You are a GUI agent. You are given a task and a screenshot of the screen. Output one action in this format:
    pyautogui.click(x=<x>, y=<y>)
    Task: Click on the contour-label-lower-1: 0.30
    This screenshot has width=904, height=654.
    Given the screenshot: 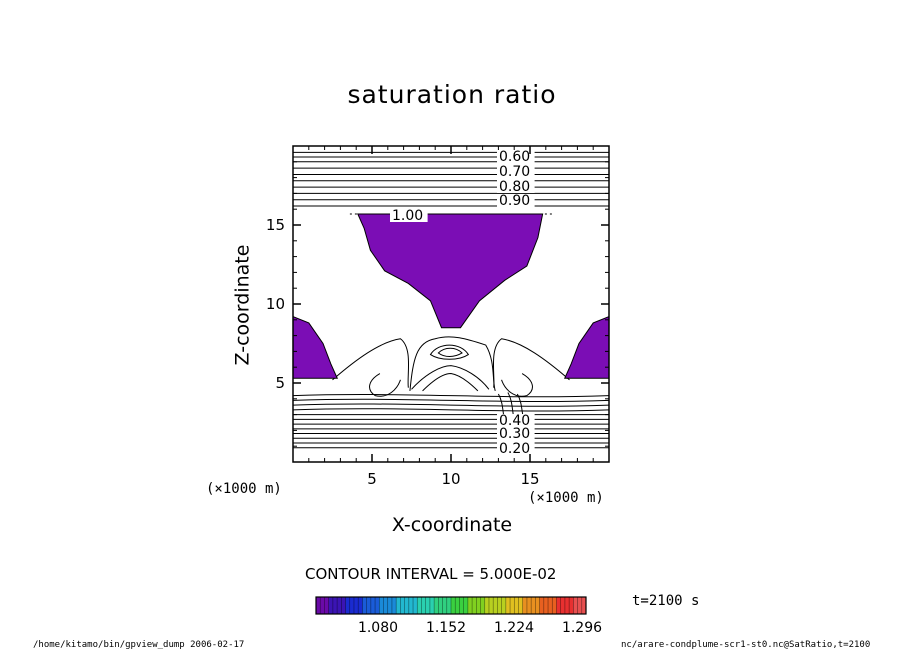 What is the action you would take?
    pyautogui.click(x=514, y=434)
    